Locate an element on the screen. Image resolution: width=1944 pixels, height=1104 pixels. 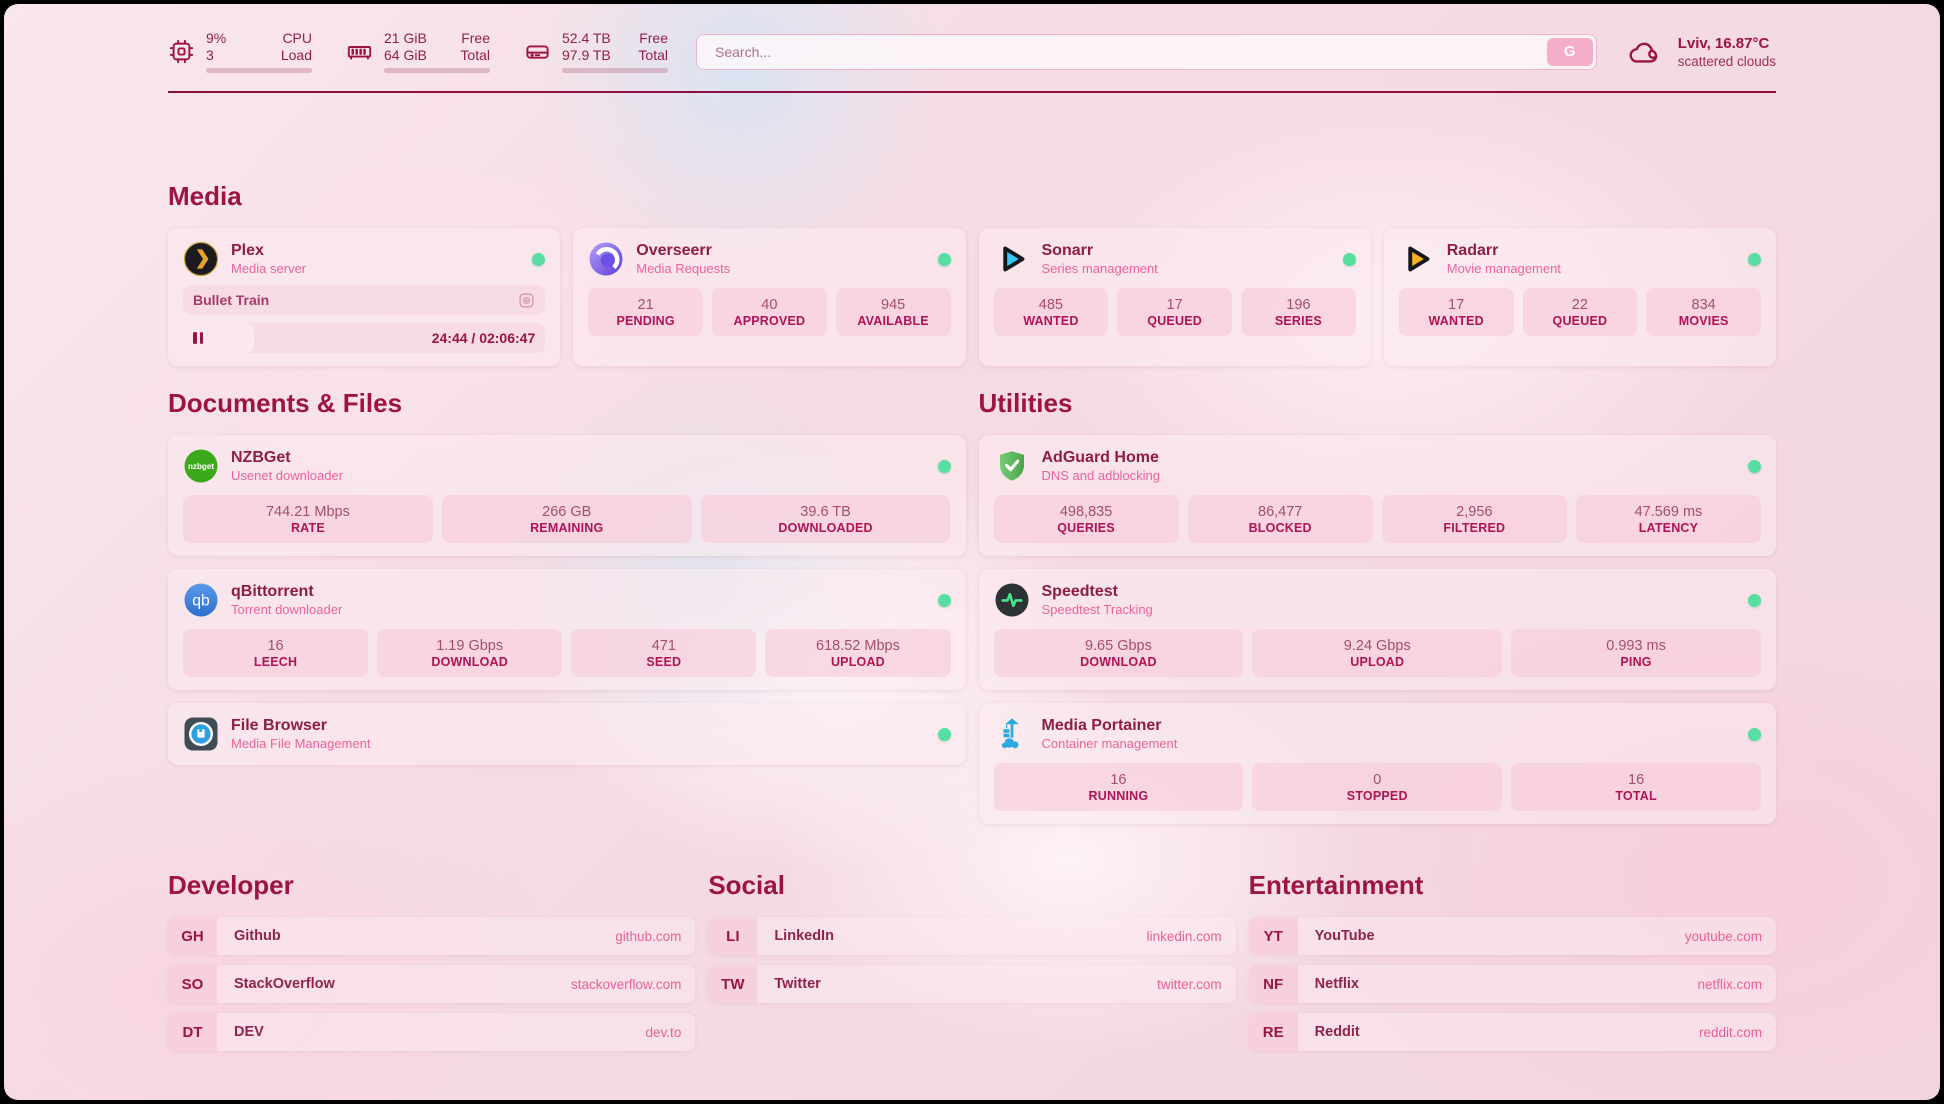
service-link-nzbget: nzbget NZBGet Usenet downloader is located at coordinates (263, 466).